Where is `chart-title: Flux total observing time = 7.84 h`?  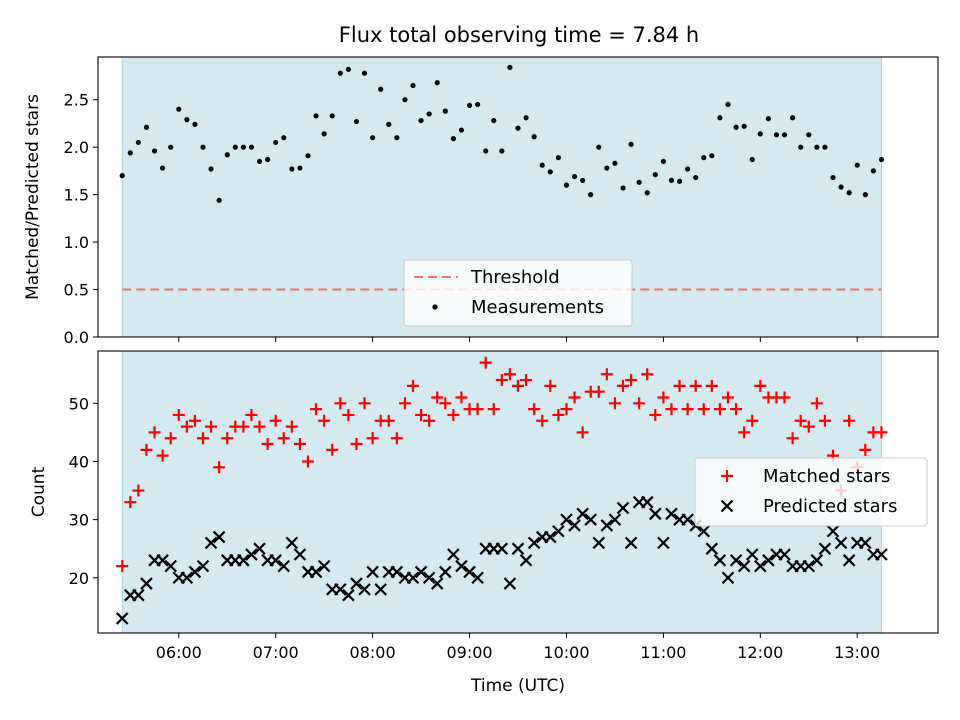 chart-title: Flux total observing time = 7.84 h is located at coordinates (519, 35).